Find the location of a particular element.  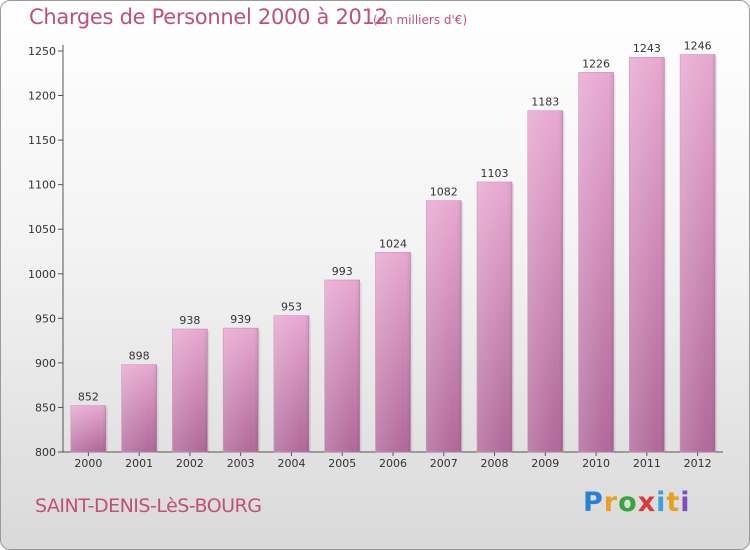

bar-value-label: 938 is located at coordinates (189, 320).